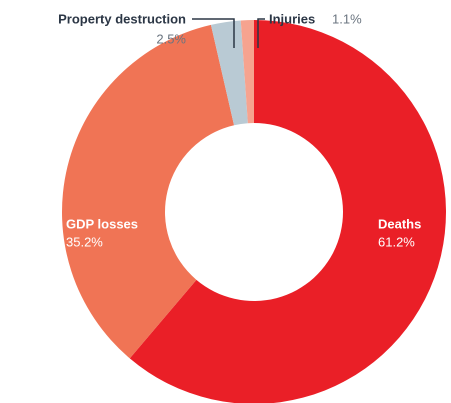 This screenshot has width=451, height=403. Describe the element at coordinates (171, 38) in the screenshot. I see `value-label: 2.5%` at that location.